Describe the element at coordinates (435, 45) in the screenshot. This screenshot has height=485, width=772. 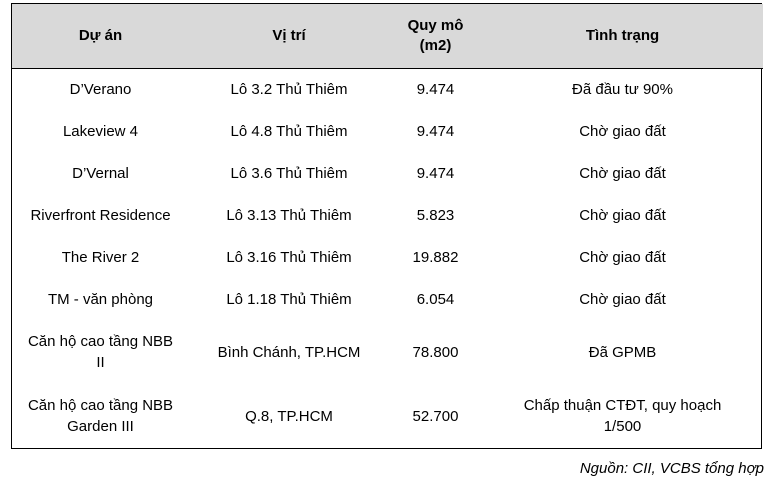
I see `header-scale-line2: (m2)` at that location.